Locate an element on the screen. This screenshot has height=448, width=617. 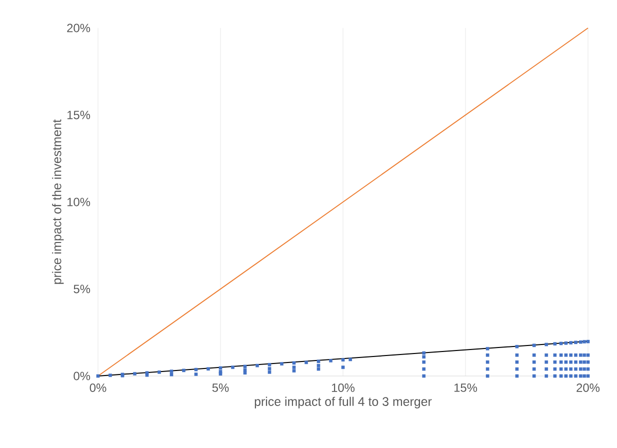
x-tick-label: 0% is located at coordinates (98, 388).